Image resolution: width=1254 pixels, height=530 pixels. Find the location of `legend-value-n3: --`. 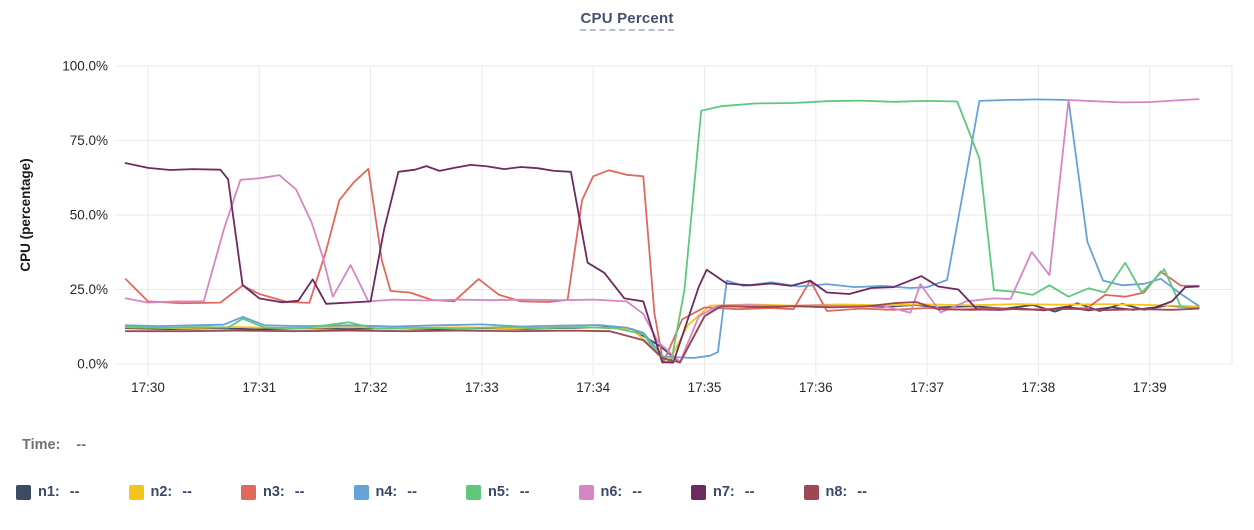

legend-value-n3: -- is located at coordinates (299, 492).